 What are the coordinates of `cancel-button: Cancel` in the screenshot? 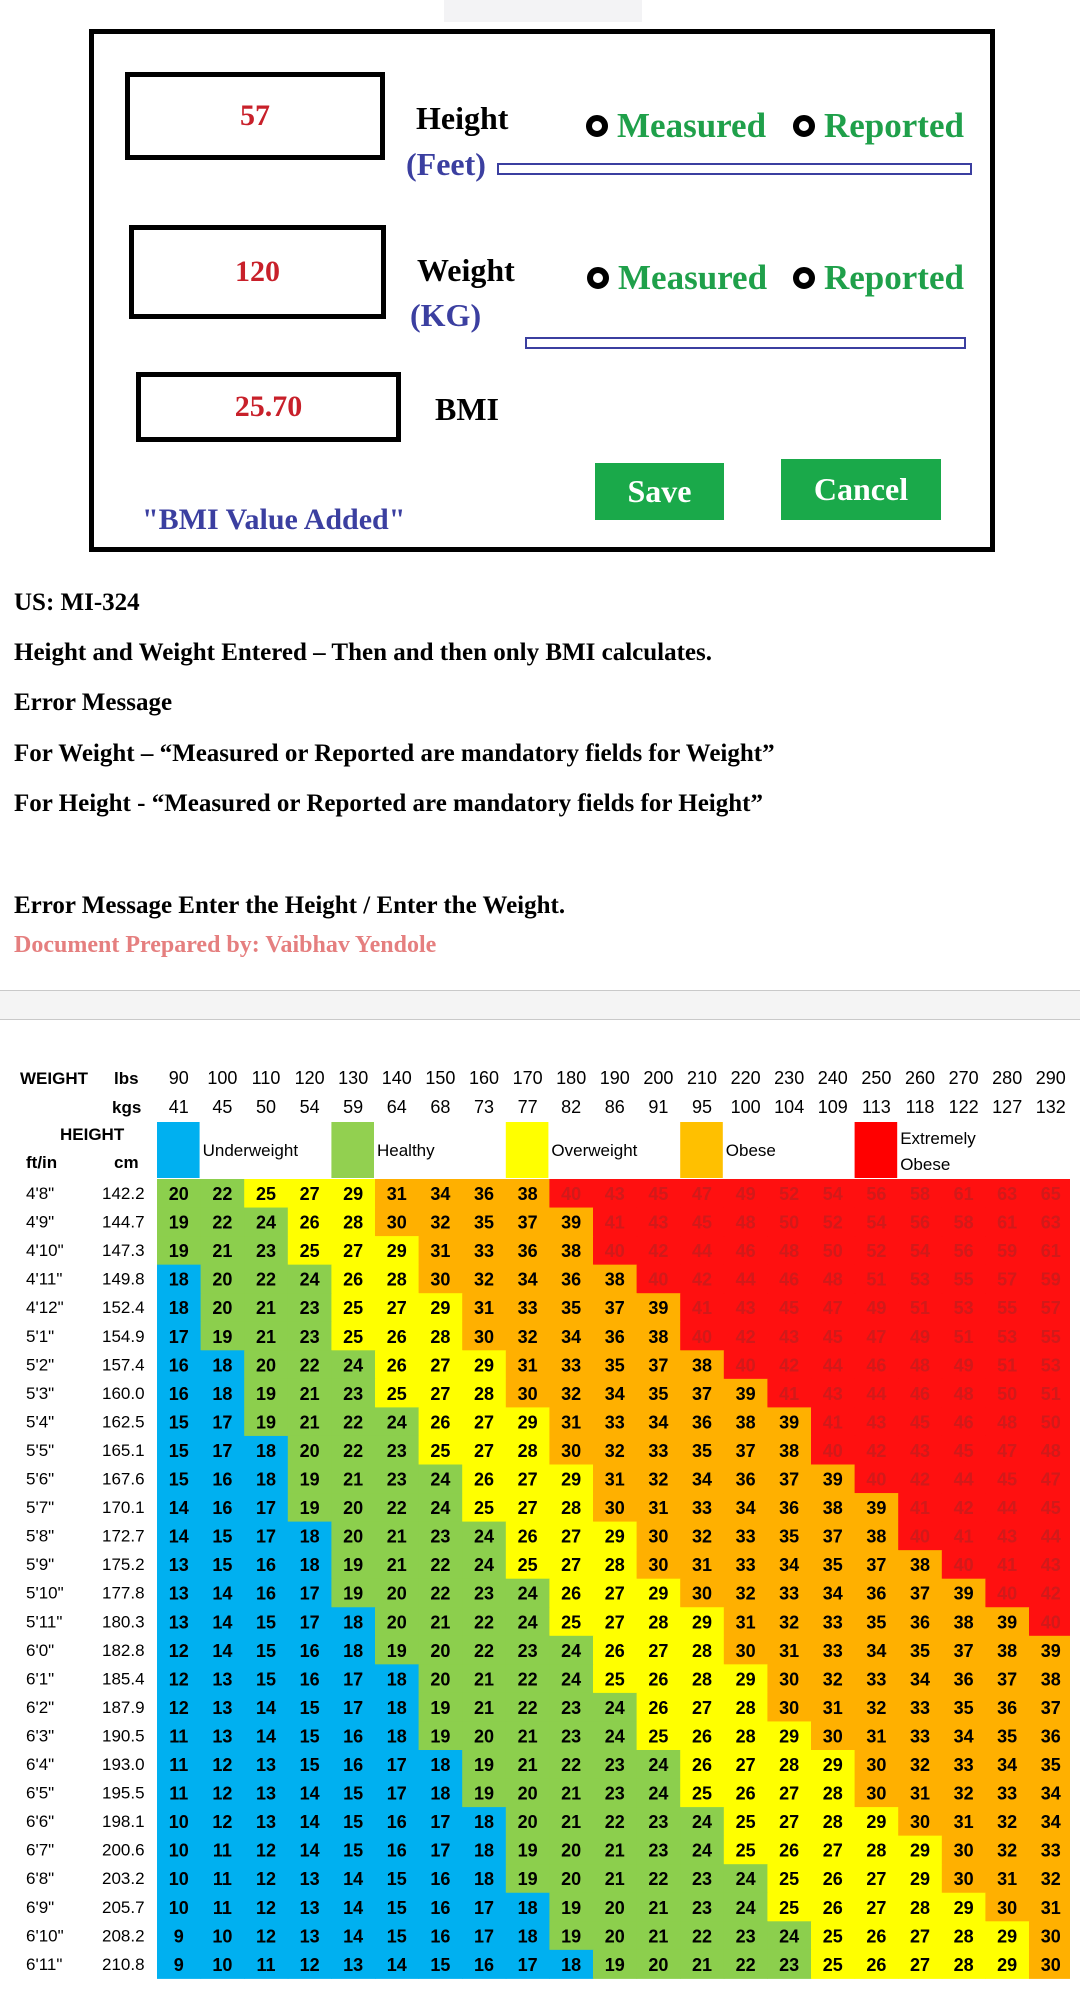 It's located at (861, 489).